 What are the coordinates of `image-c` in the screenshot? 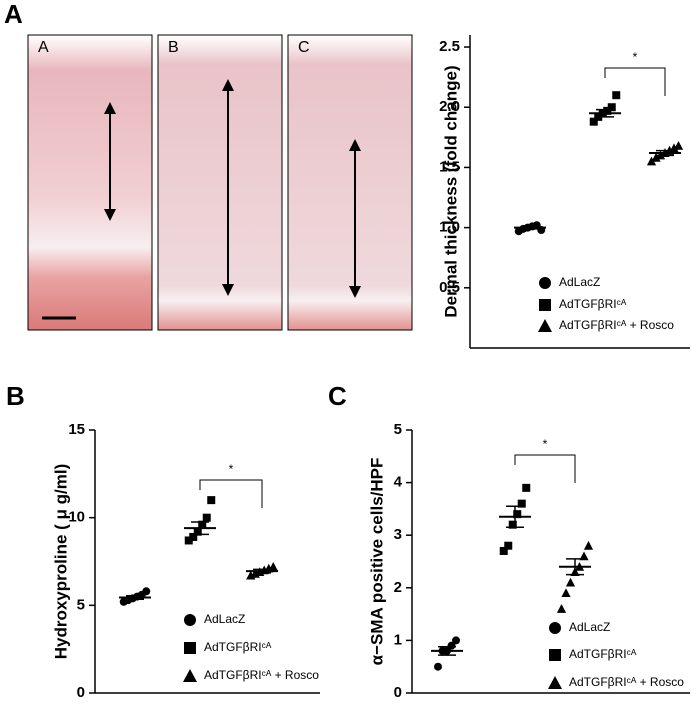 It's located at (350, 182).